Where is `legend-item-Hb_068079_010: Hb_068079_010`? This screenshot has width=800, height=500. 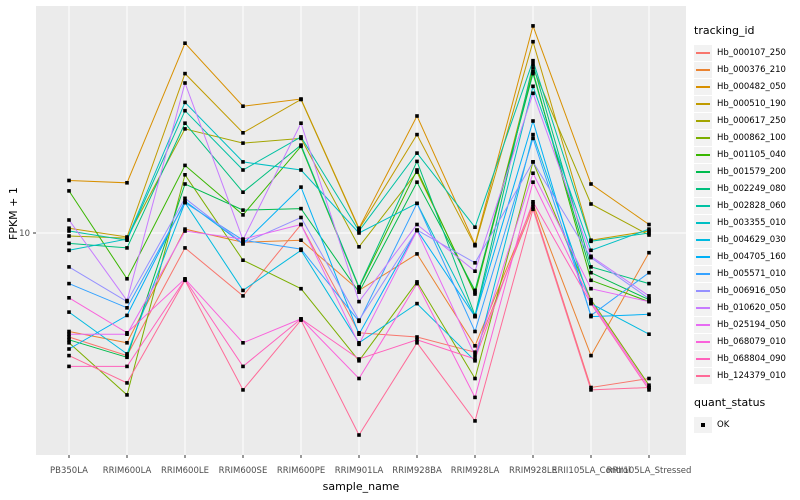 legend-item-Hb_068079_010: Hb_068079_010 is located at coordinates (746, 341).